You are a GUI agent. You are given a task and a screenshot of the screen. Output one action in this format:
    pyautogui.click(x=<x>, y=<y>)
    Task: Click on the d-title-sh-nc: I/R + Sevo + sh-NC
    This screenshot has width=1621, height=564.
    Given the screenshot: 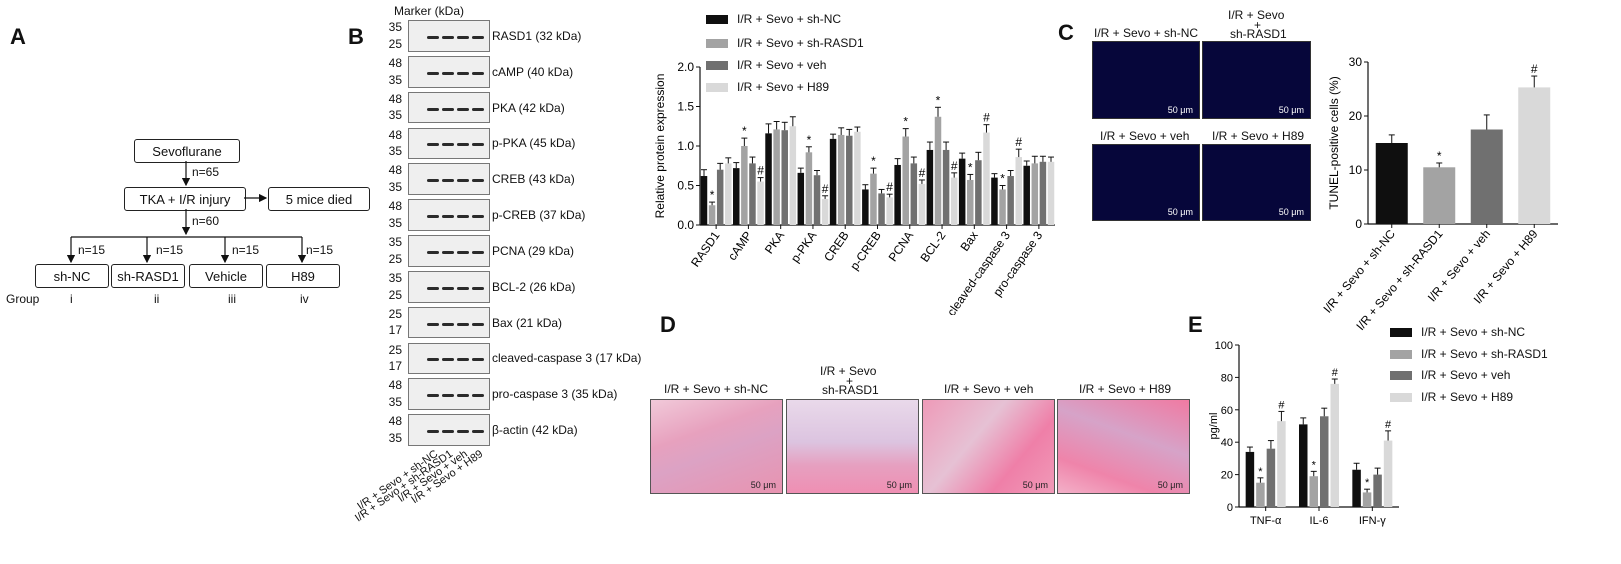 What is the action you would take?
    pyautogui.click(x=716, y=389)
    